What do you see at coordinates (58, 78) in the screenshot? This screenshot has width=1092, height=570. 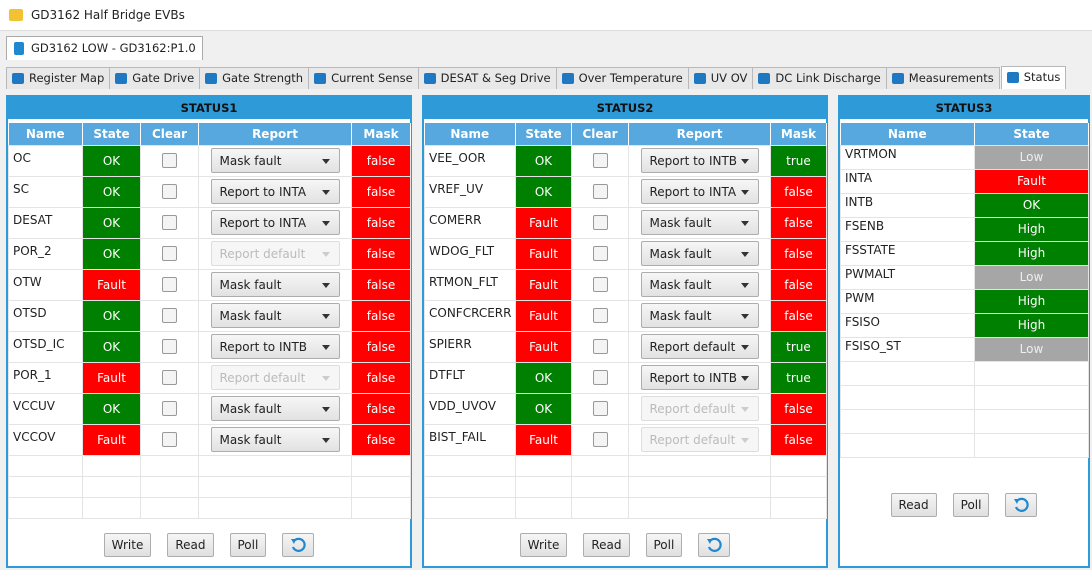 I see `tab: Register Map` at bounding box center [58, 78].